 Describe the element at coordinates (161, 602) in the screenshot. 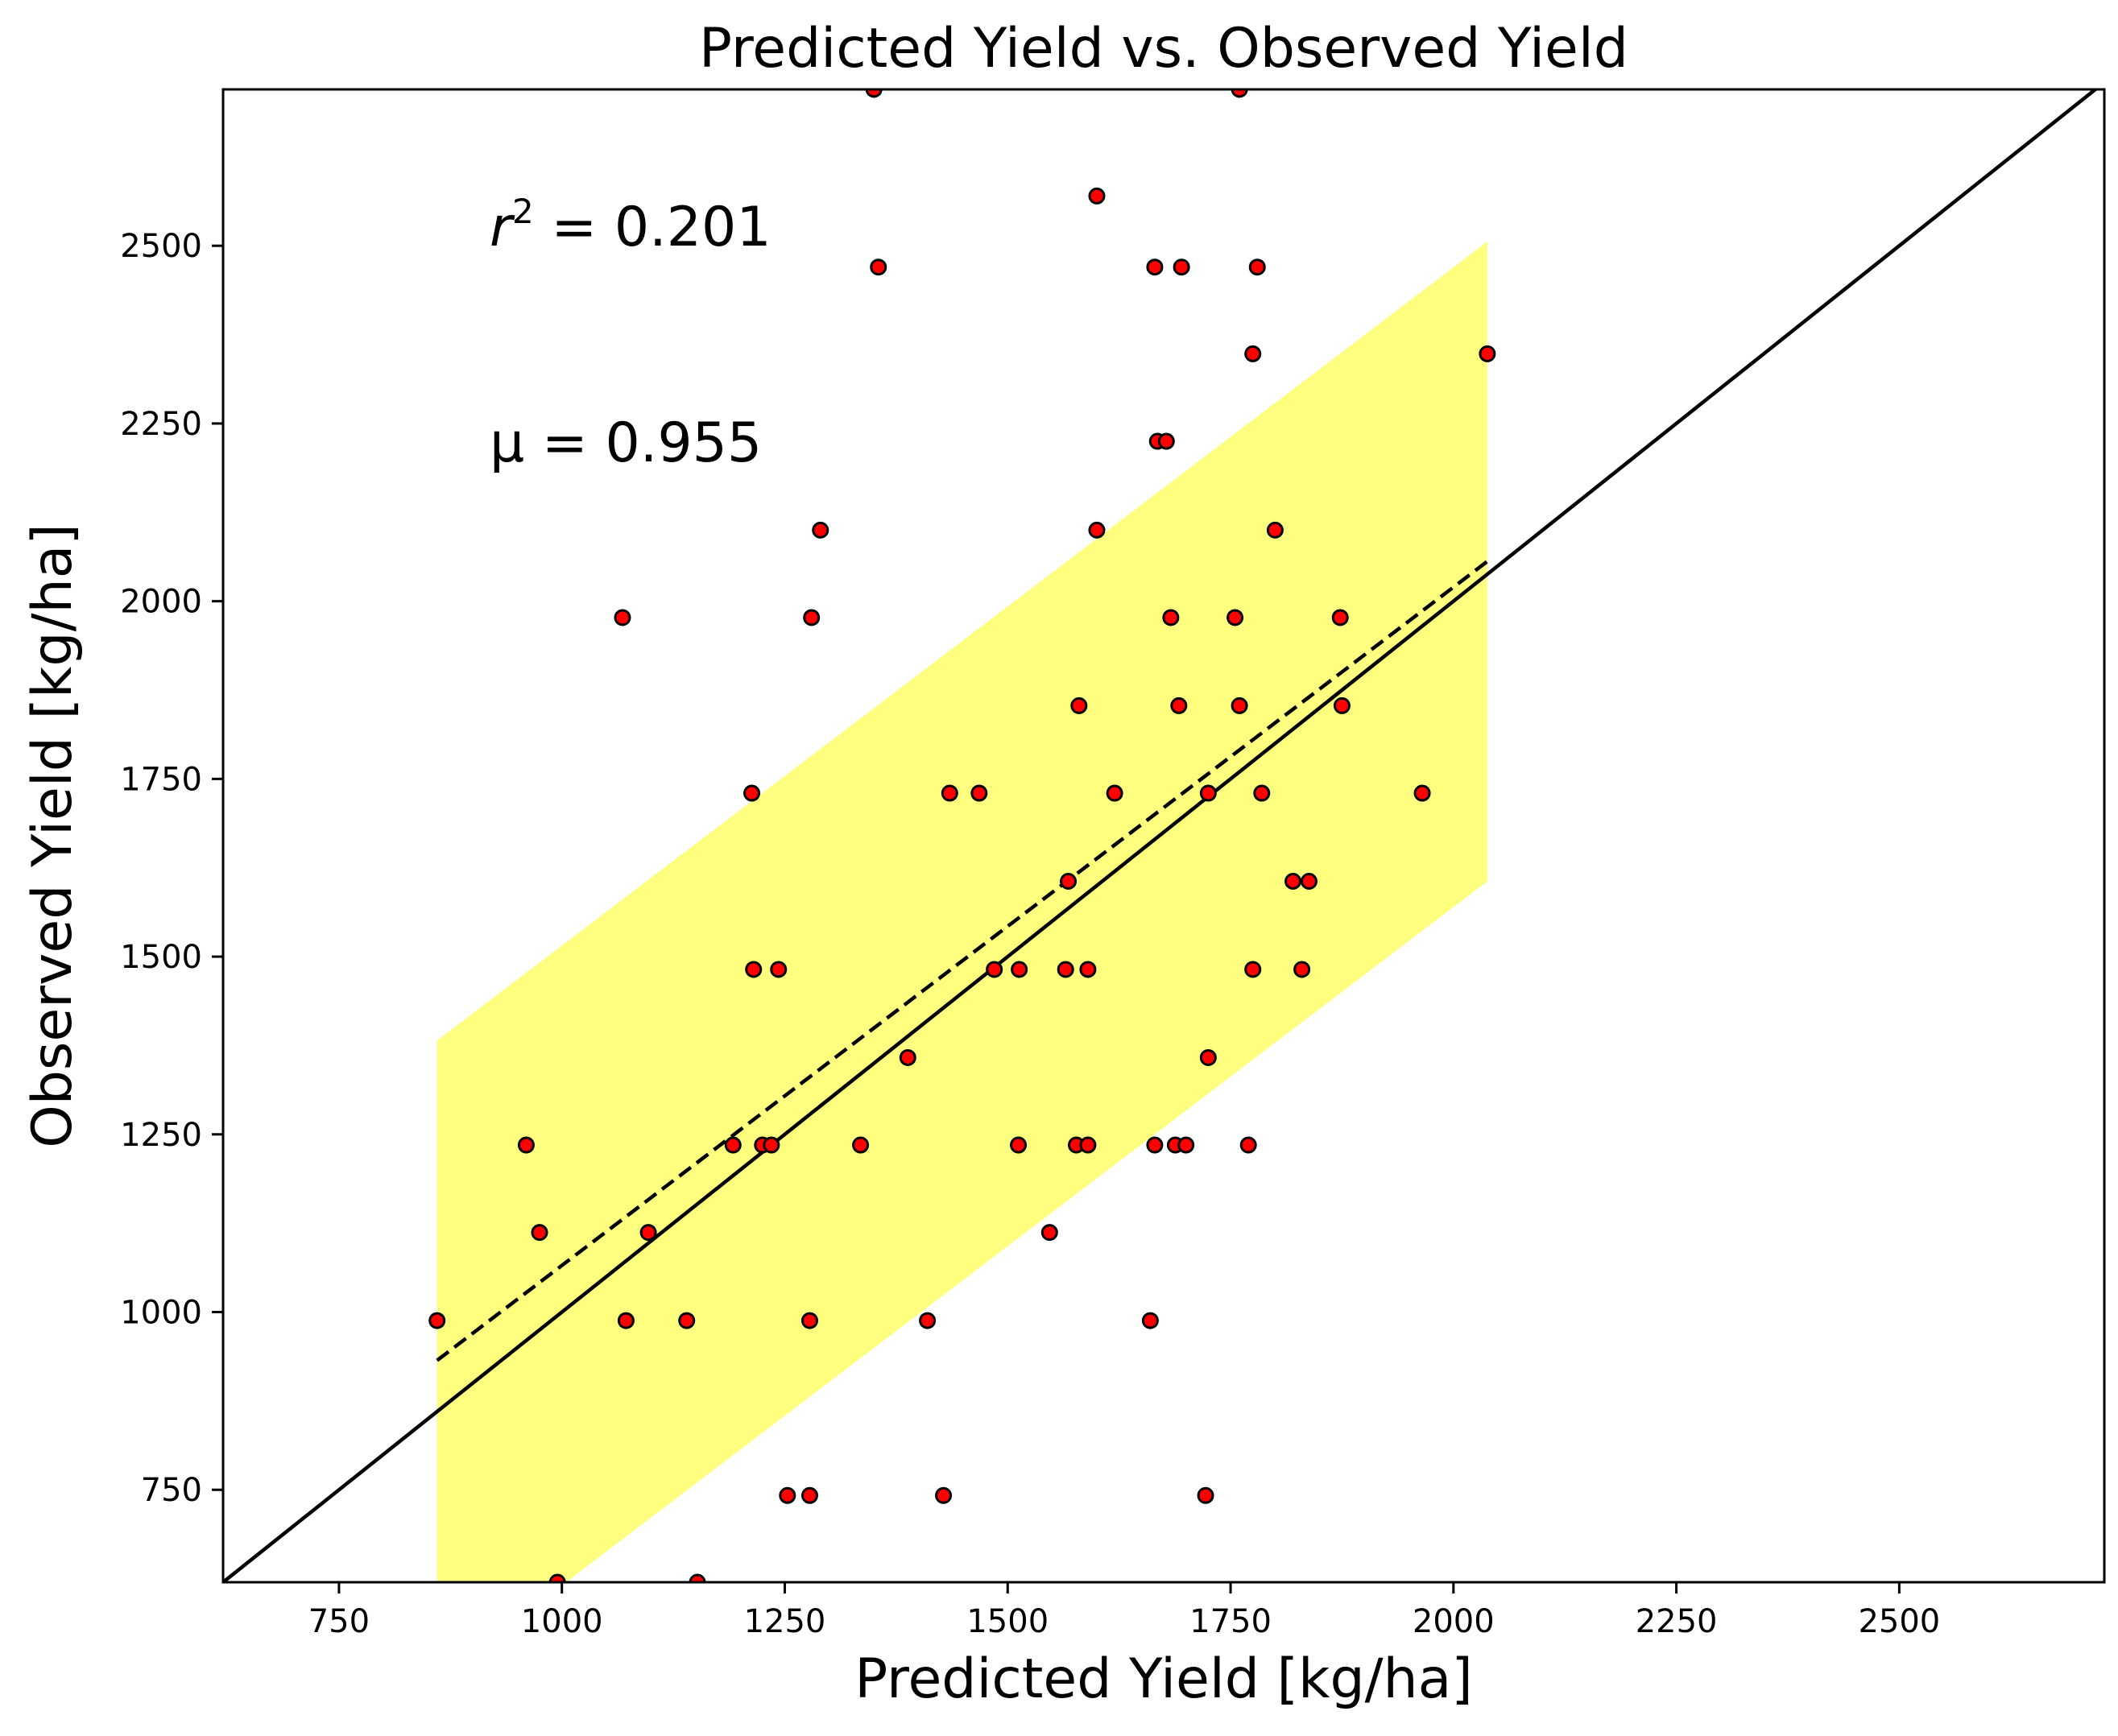

I see `y-tick-label: 2000` at that location.